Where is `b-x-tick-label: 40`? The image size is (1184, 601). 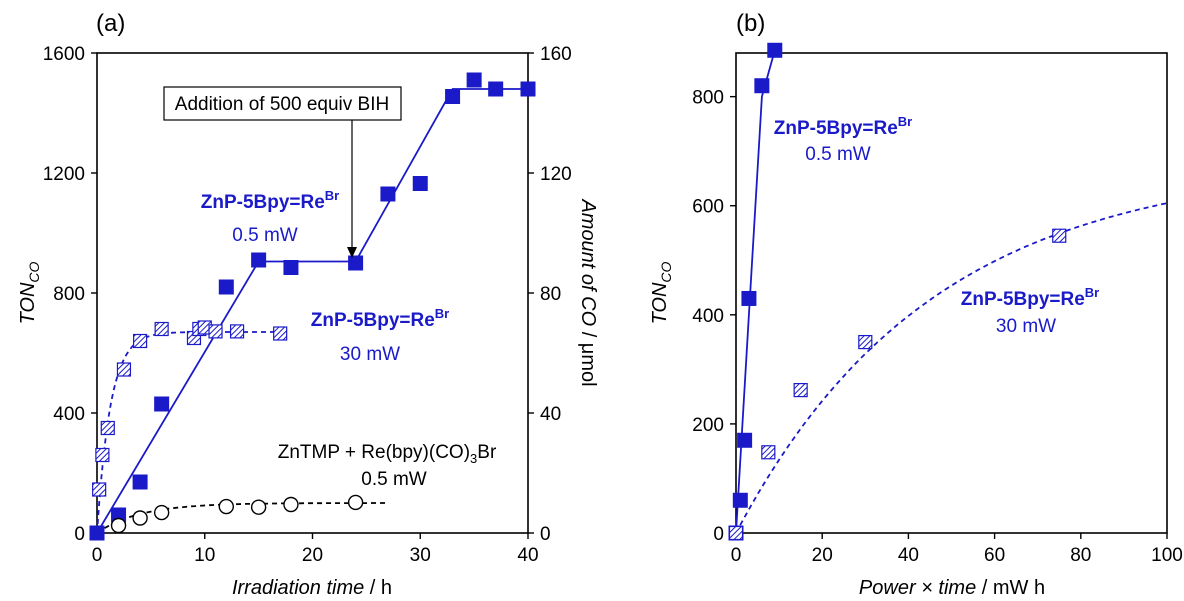
b-x-tick-label: 40 is located at coordinates (908, 555).